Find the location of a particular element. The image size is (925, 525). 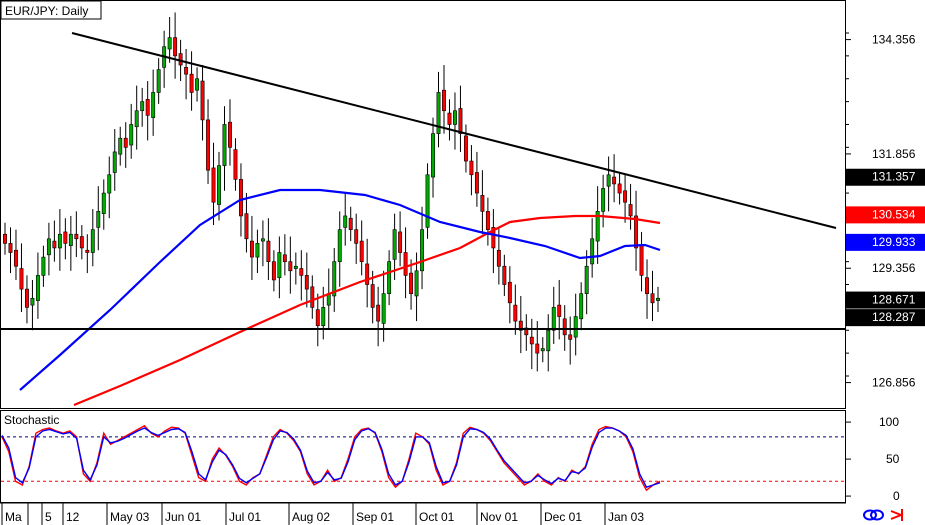

price-tag-label: 129.933 is located at coordinates (894, 242).